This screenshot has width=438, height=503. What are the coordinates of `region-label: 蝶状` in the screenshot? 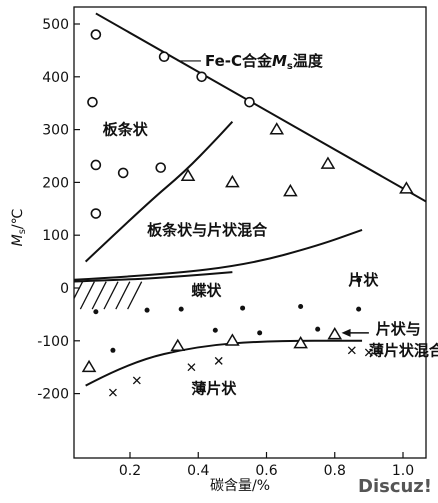 It's located at (206, 291).